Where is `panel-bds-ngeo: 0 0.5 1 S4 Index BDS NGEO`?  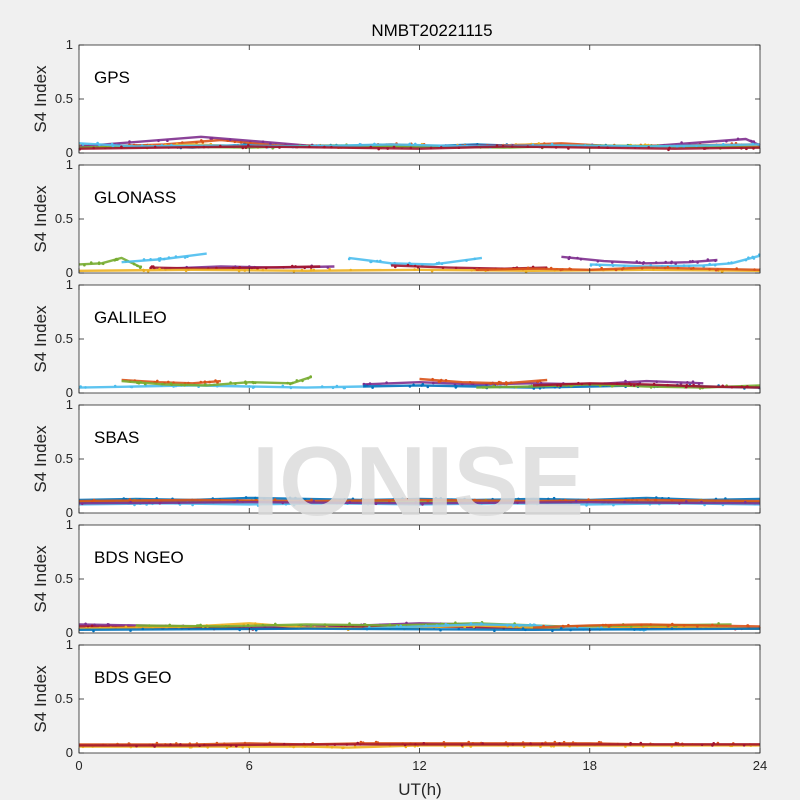
panel-bds-ngeo: 0 0.5 1 S4 Index BDS NGEO is located at coordinates (396, 578).